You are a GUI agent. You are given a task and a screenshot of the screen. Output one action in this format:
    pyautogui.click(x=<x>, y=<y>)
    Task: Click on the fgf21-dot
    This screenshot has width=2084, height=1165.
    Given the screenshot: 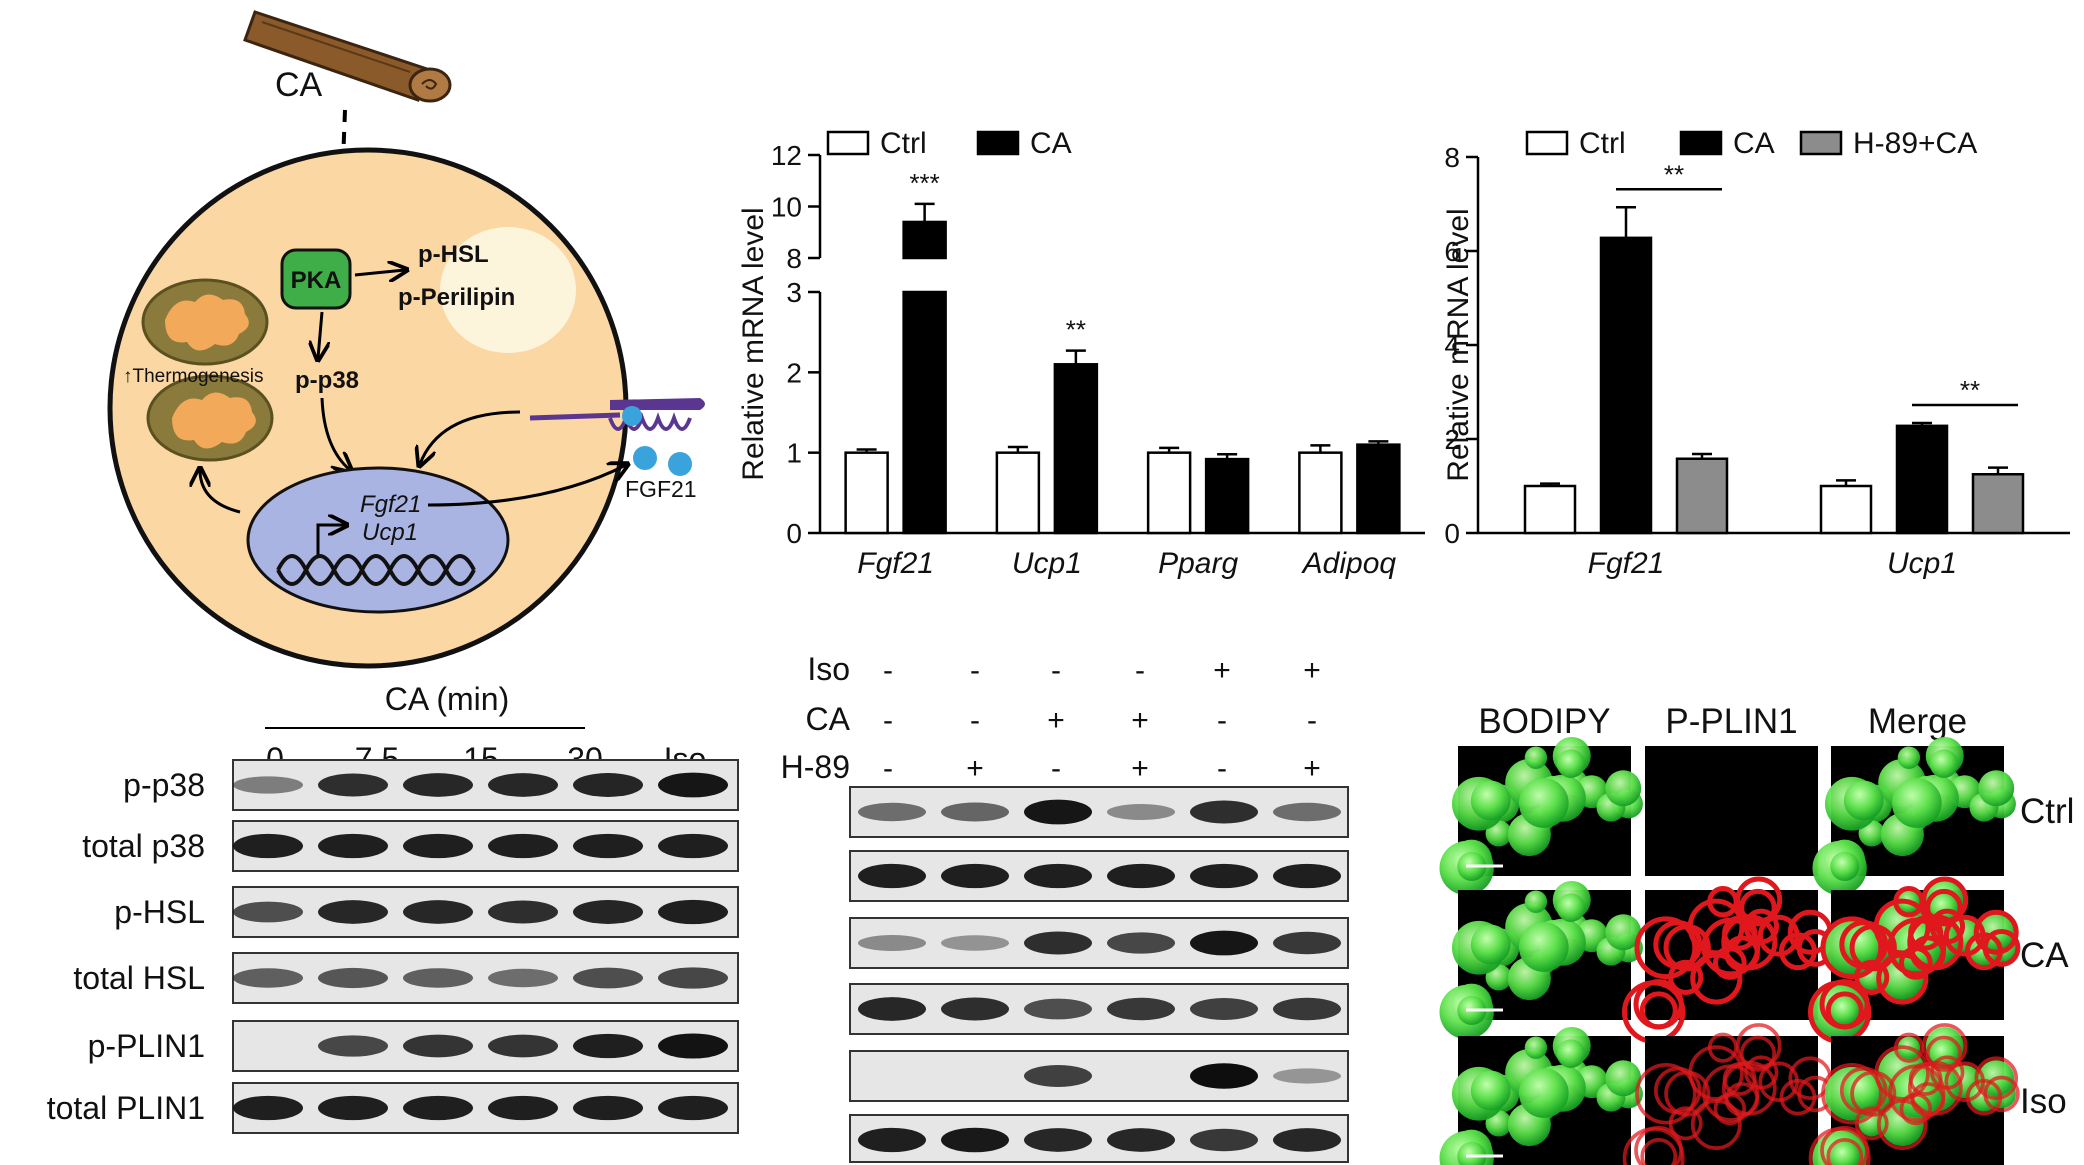 What is the action you would take?
    pyautogui.click(x=680, y=464)
    